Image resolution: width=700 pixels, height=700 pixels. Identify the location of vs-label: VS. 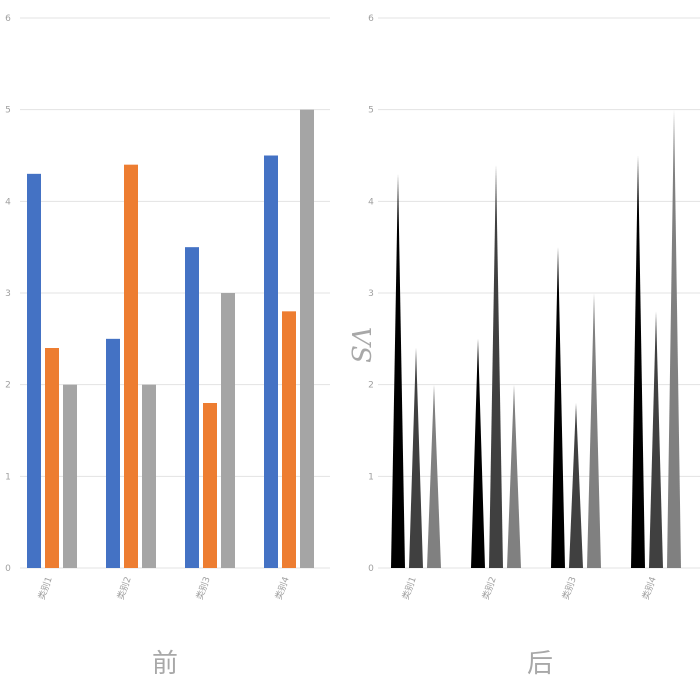
(360, 345).